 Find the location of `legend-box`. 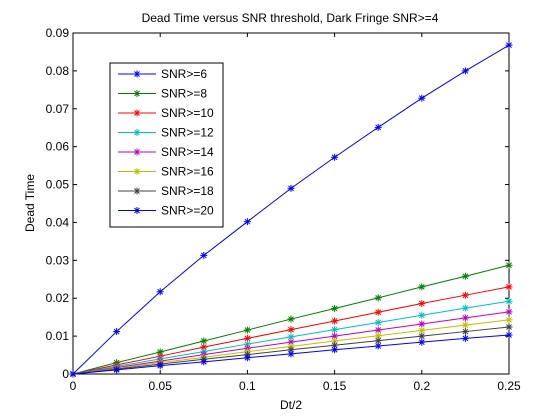

legend-box is located at coordinates (166, 145).